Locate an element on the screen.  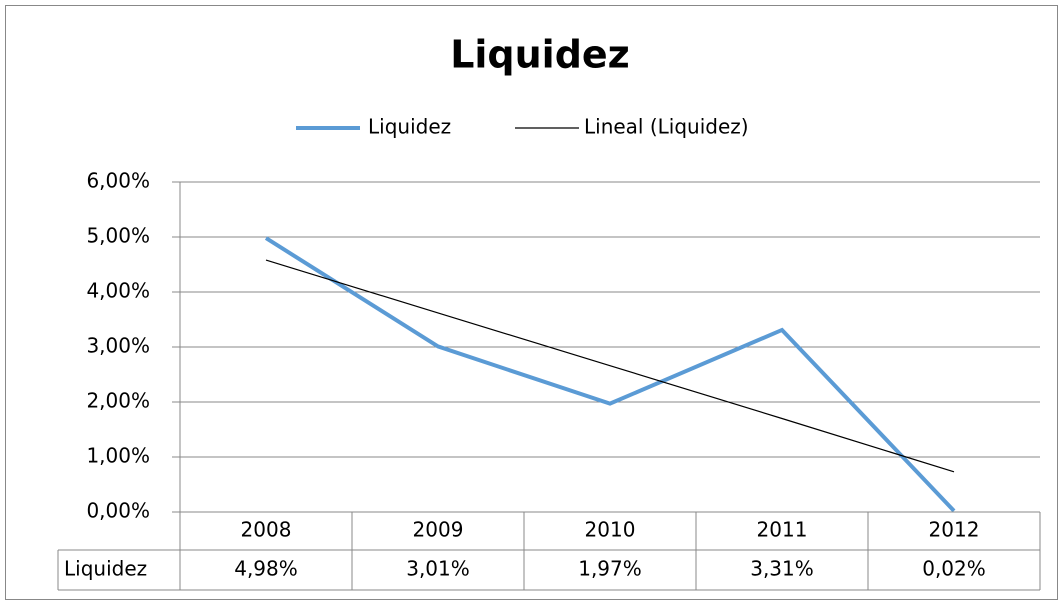
table-row-label: Liquidez is located at coordinates (105, 569).